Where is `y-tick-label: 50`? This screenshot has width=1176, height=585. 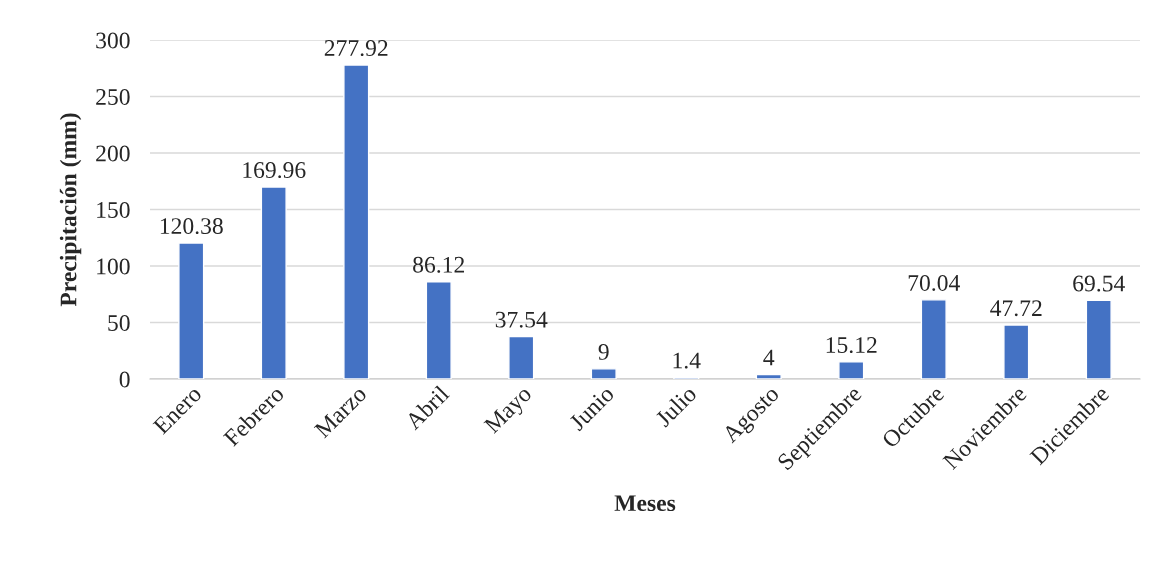 y-tick-label: 50 is located at coordinates (119, 322).